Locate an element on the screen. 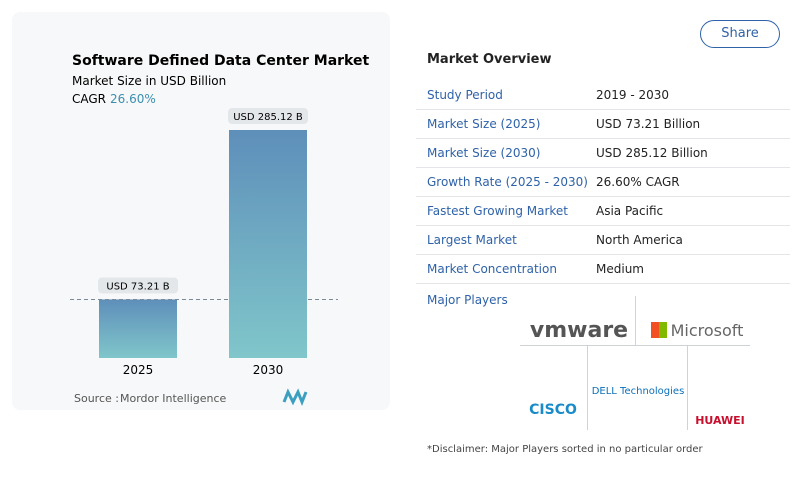  row-value: Medium is located at coordinates (620, 269).